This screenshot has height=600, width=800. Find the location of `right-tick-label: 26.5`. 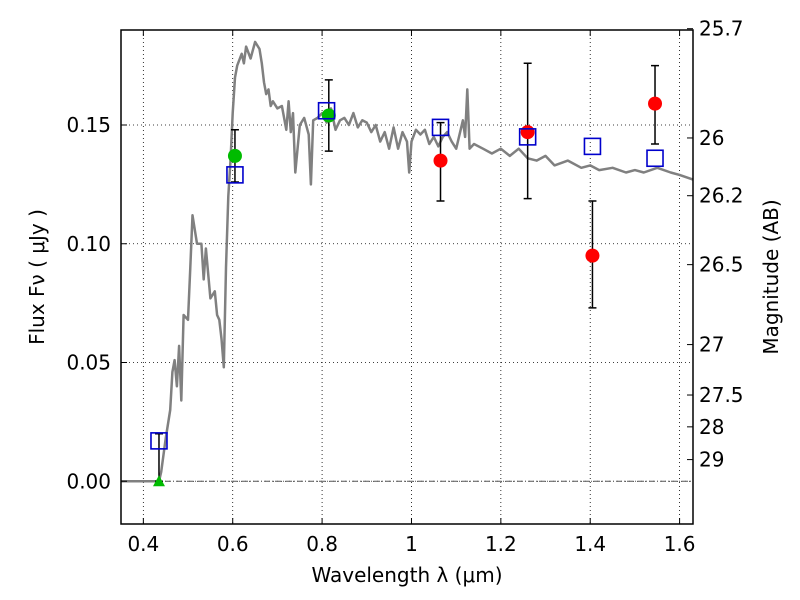

right-tick-label: 26.5 is located at coordinates (721, 265).